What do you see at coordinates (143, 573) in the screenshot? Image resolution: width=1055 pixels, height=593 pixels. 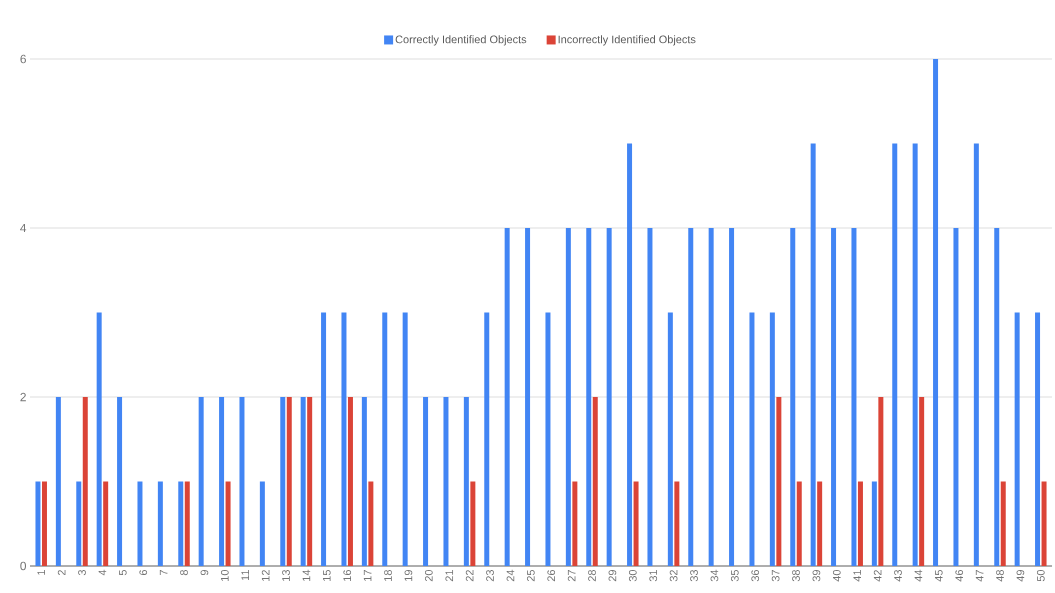 I see `x-tick-label: 6` at bounding box center [143, 573].